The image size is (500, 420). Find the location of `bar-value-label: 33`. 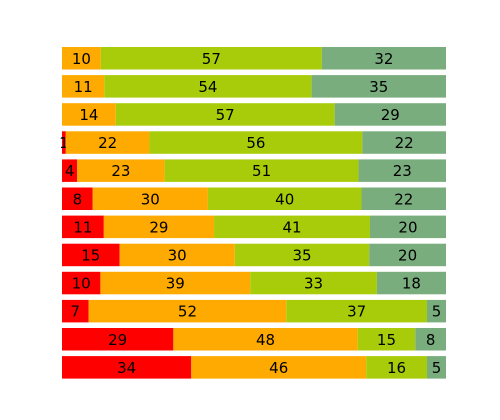

bar-value-label: 33 is located at coordinates (313, 284).